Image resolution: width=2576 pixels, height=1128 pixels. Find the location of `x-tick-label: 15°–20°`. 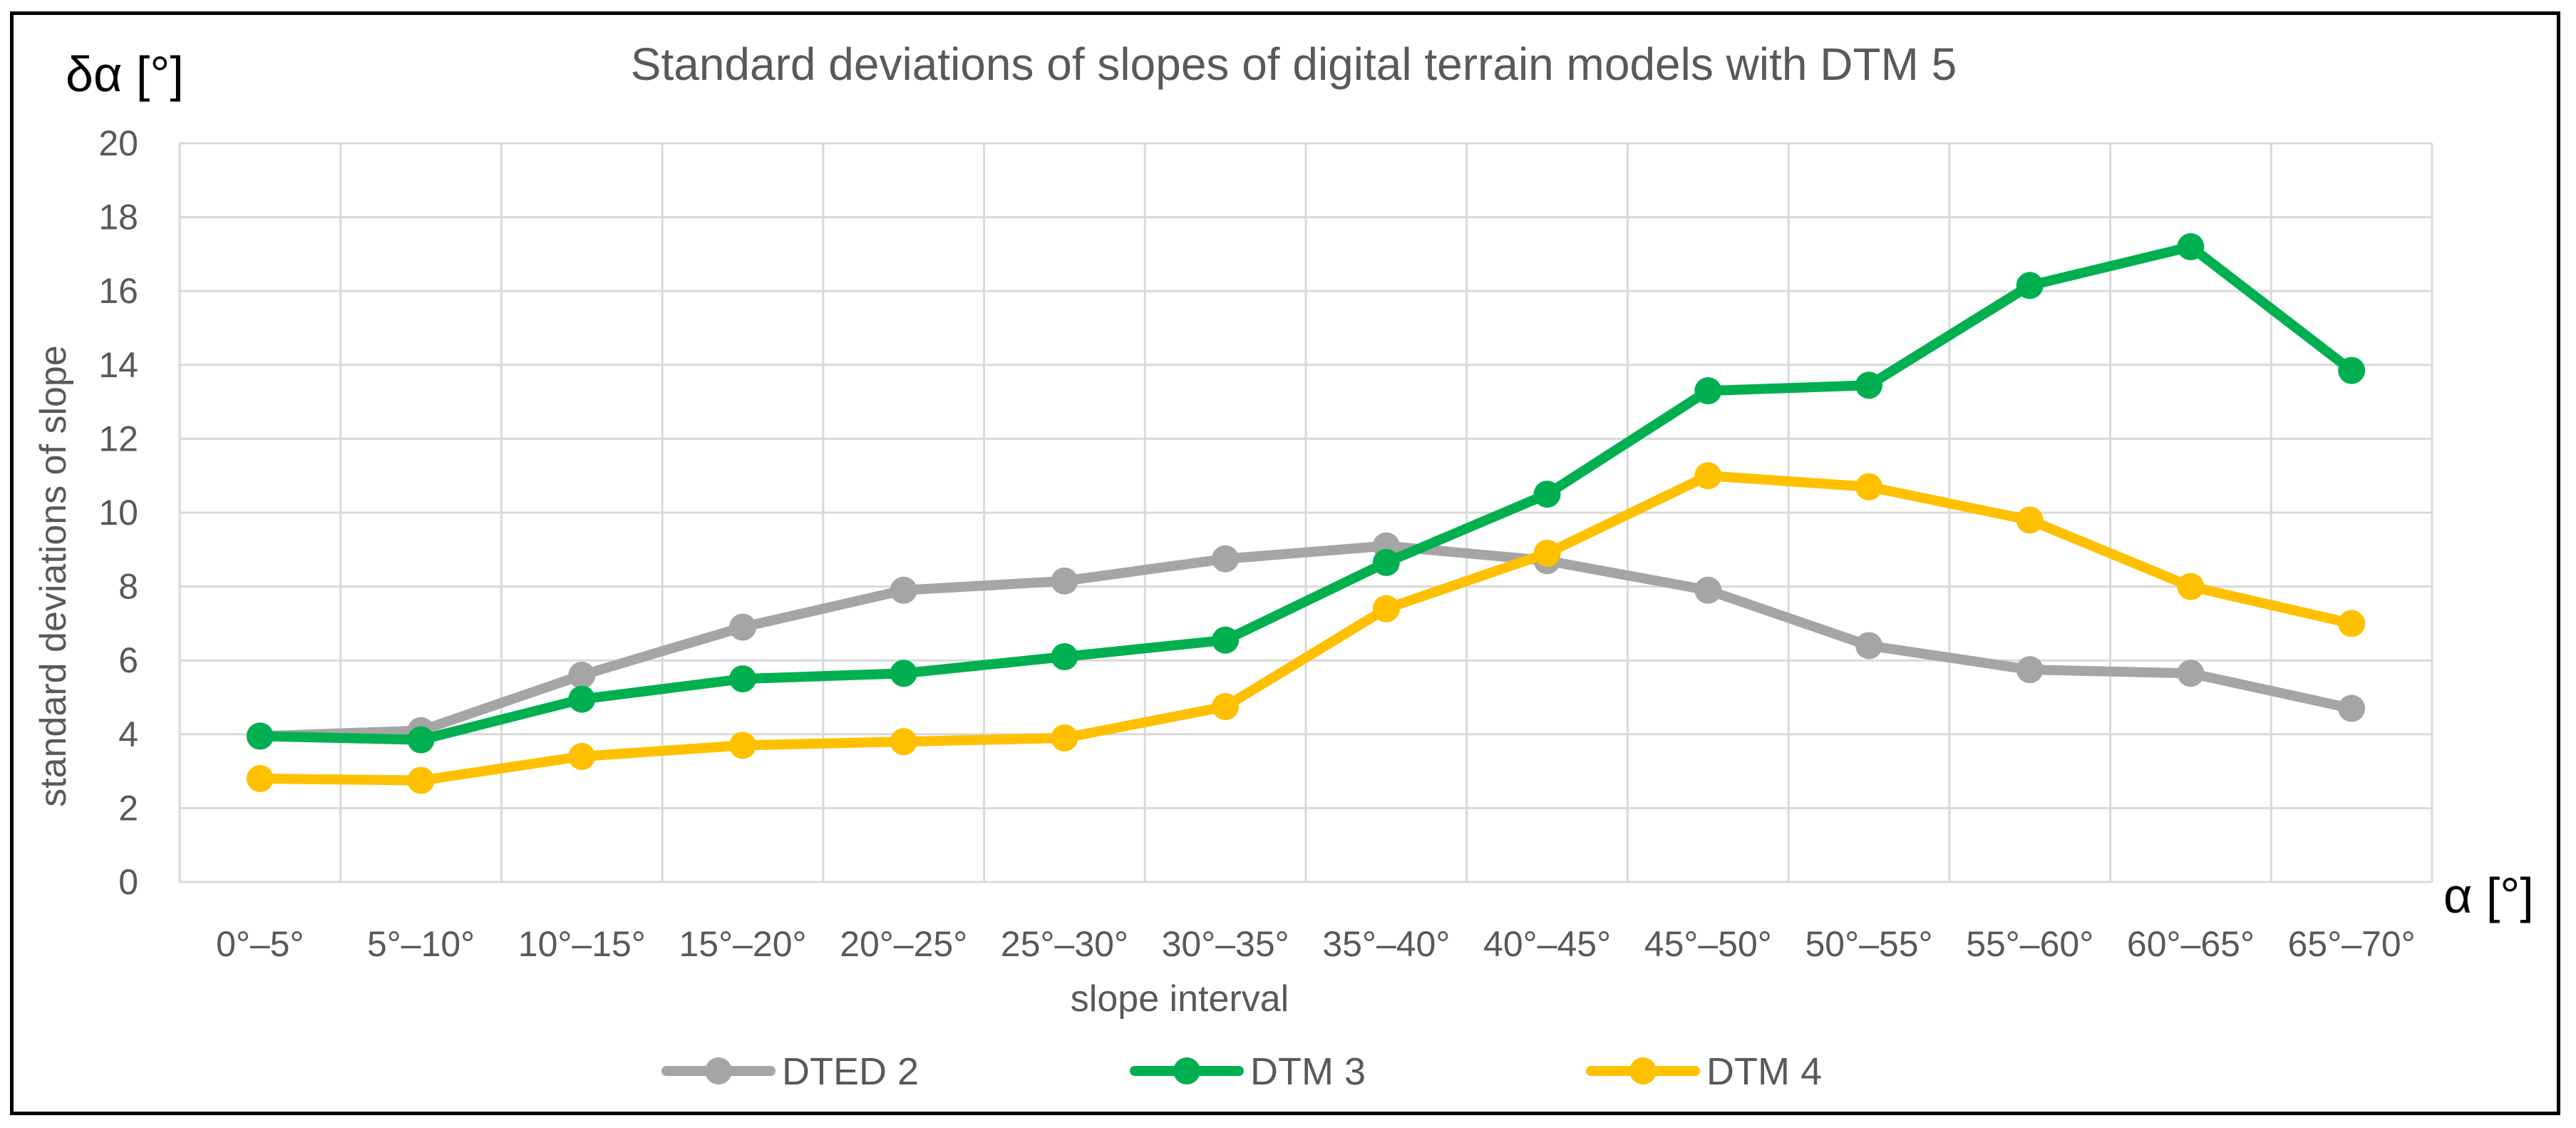

x-tick-label: 15°–20° is located at coordinates (742, 944).